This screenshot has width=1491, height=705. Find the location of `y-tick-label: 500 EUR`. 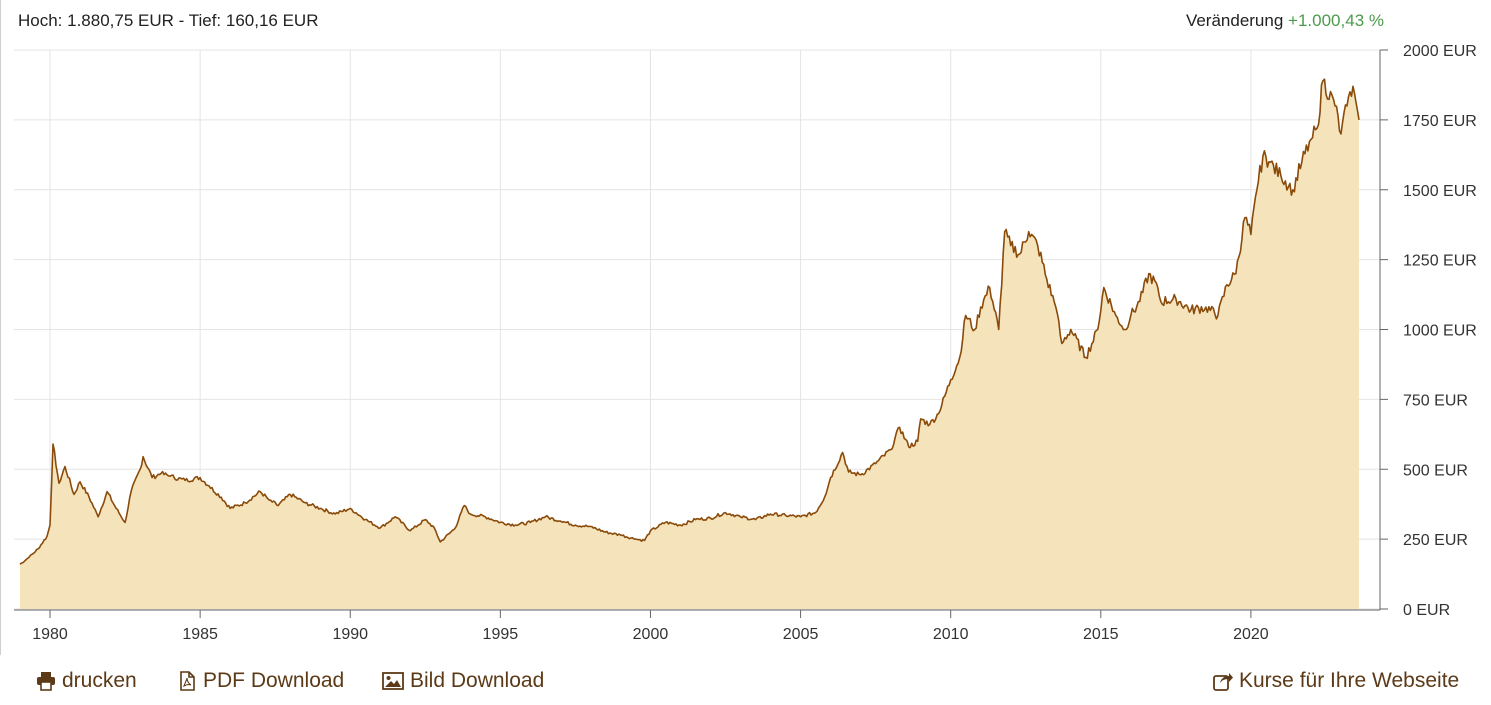

y-tick-label: 500 EUR is located at coordinates (1435, 470).